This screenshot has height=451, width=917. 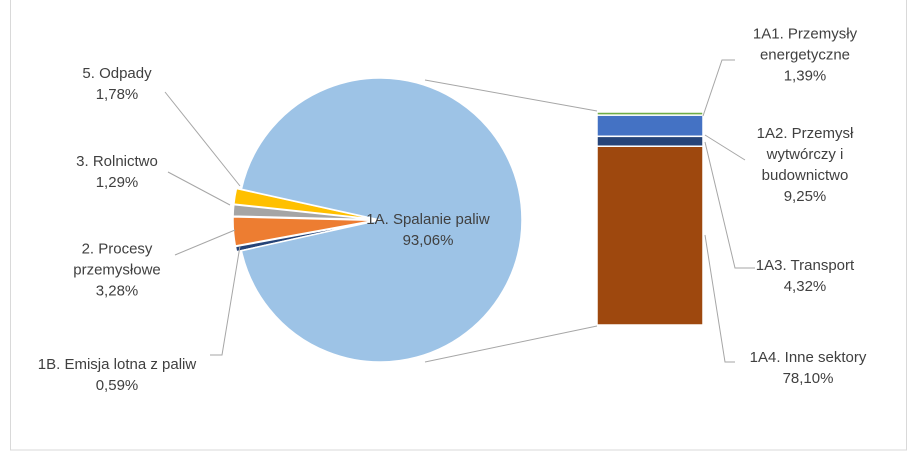 What do you see at coordinates (117, 161) in the screenshot?
I see `label-name: 3. Rolnictwo` at bounding box center [117, 161].